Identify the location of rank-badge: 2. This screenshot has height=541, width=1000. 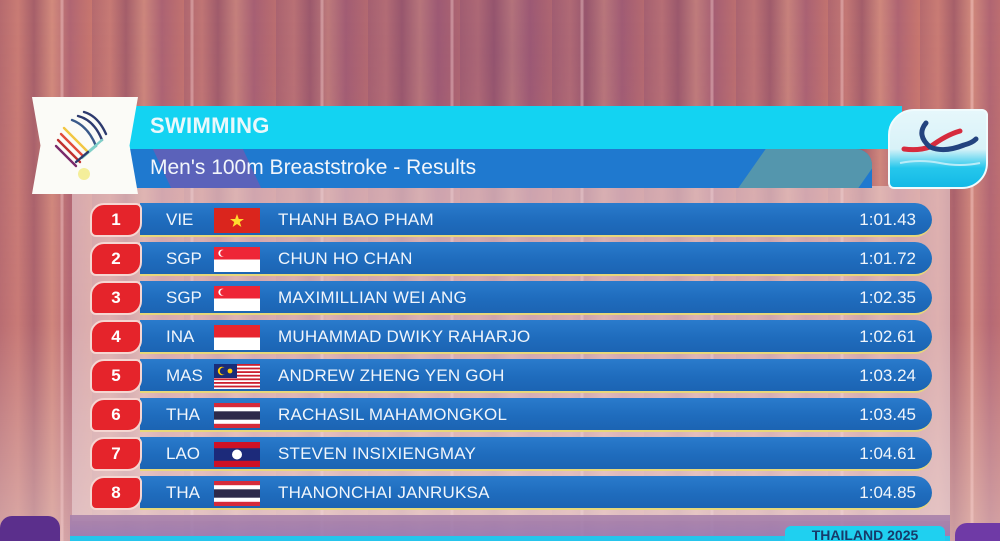
(116, 259).